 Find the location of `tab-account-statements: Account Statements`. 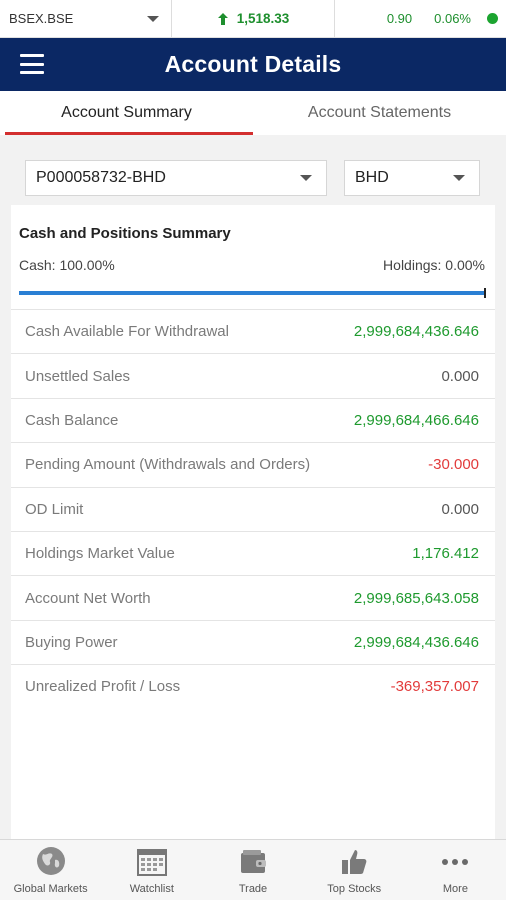

tab-account-statements: Account Statements is located at coordinates (379, 112).